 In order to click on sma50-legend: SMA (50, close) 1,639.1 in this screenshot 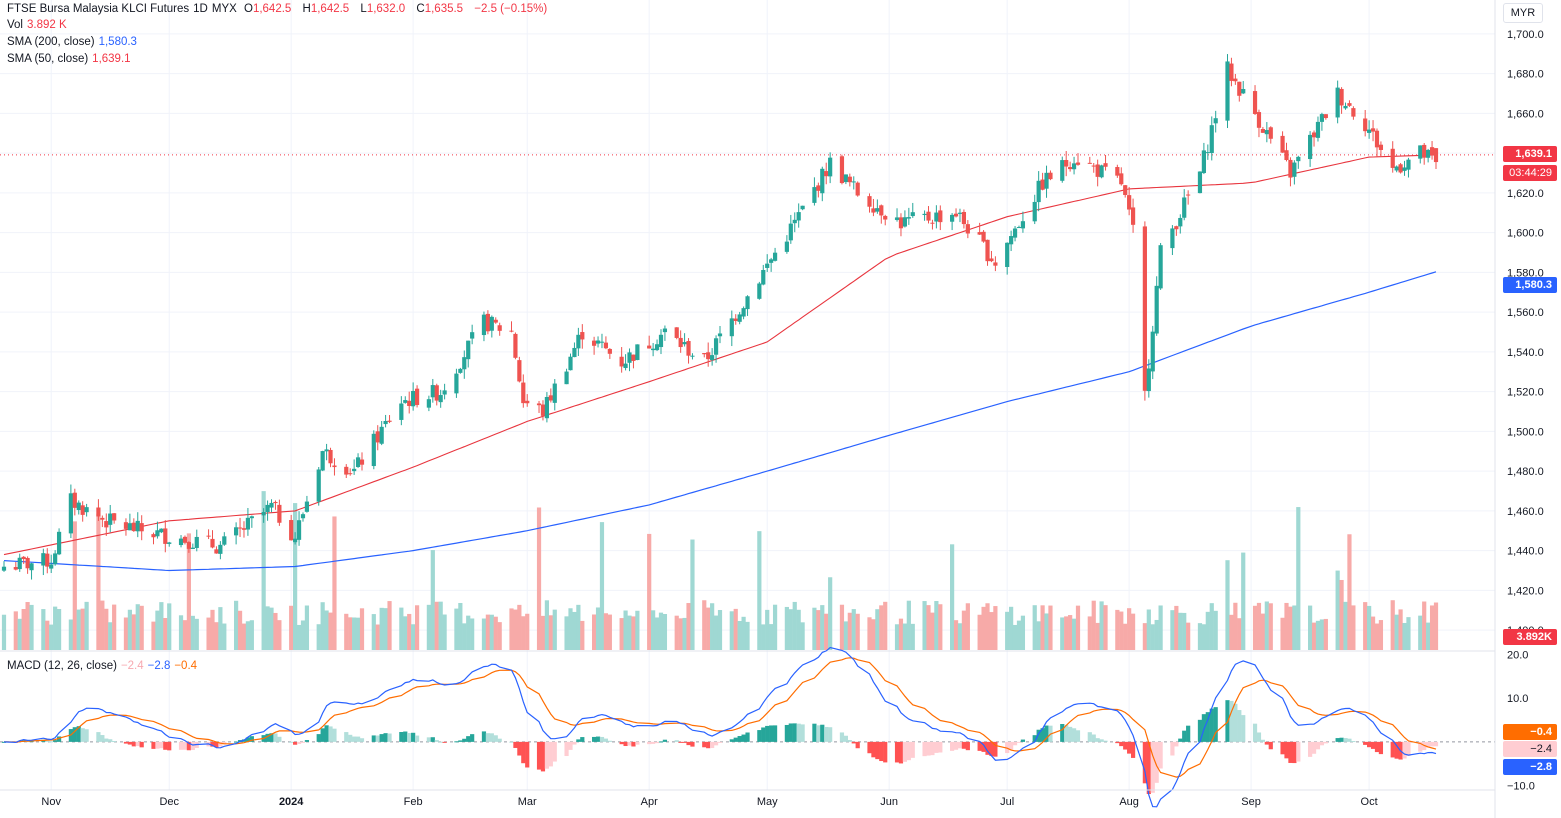, I will do `click(71, 59)`.